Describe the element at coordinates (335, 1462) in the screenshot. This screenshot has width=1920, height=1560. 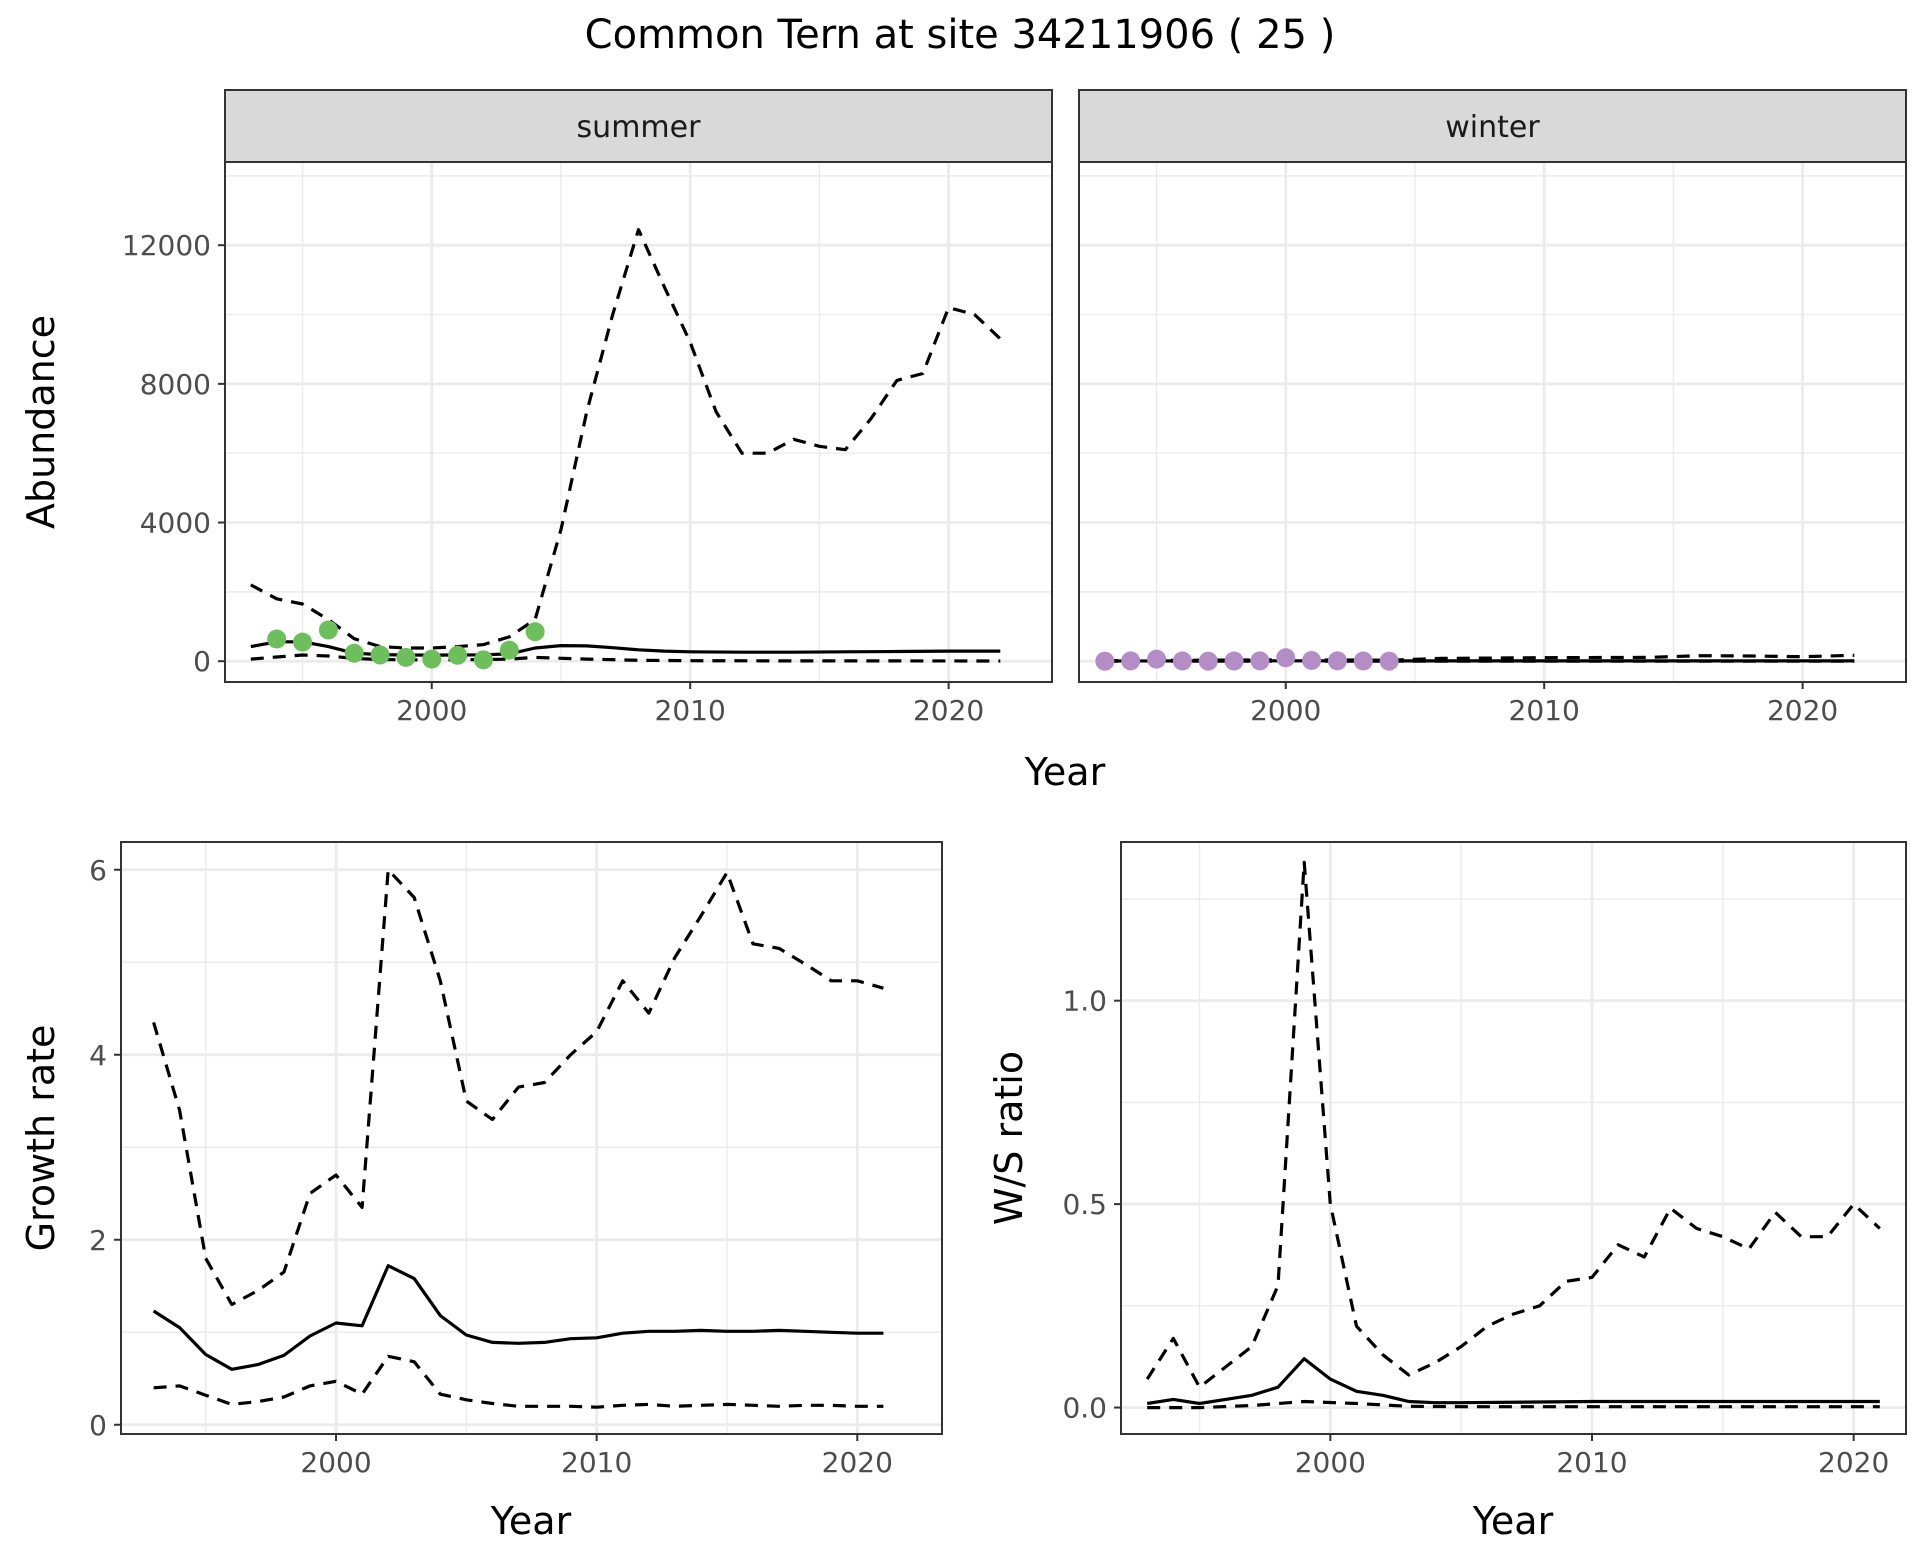
I see `growth-x-tick-label-0: 2000` at that location.